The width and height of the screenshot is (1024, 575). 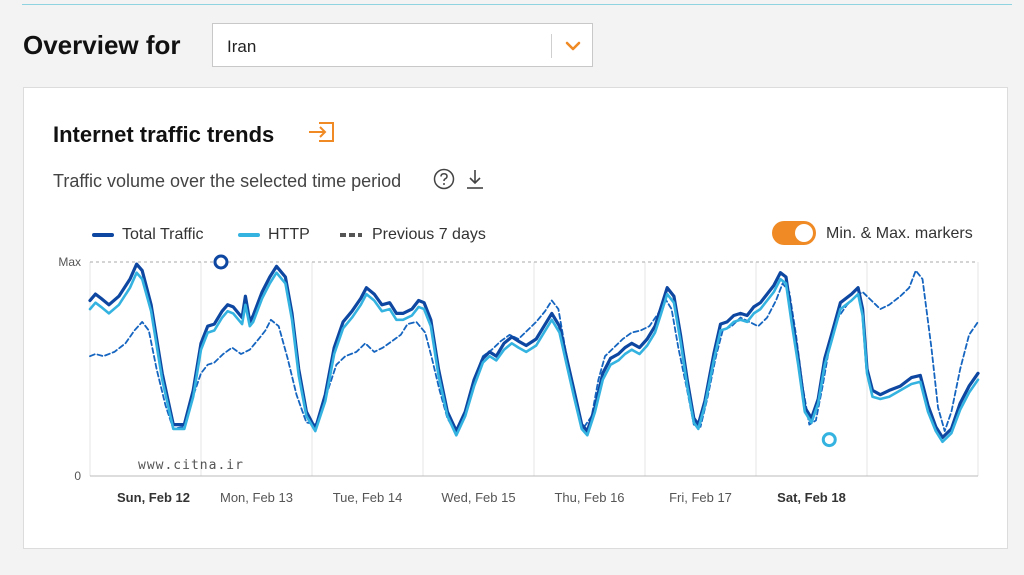 What do you see at coordinates (153, 497) in the screenshot?
I see `x-tick-label: Sun, Feb 12` at bounding box center [153, 497].